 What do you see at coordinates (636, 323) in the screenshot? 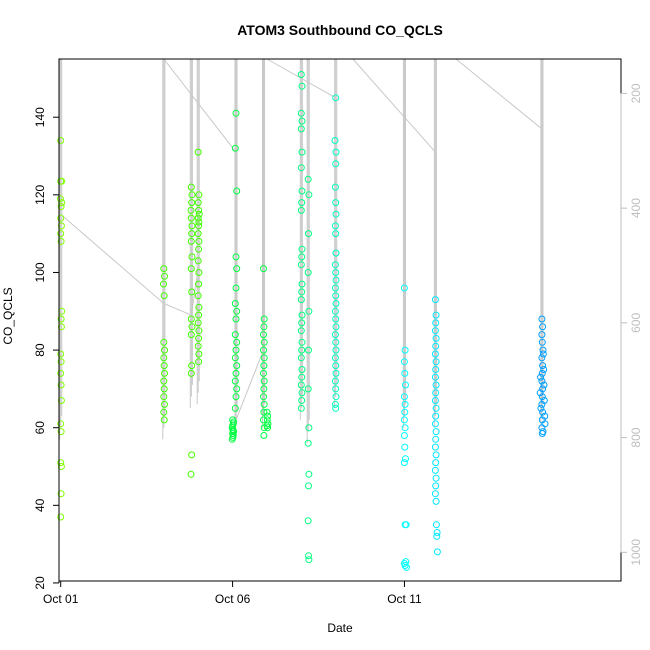
I see `y2-tick-label: 600` at bounding box center [636, 323].